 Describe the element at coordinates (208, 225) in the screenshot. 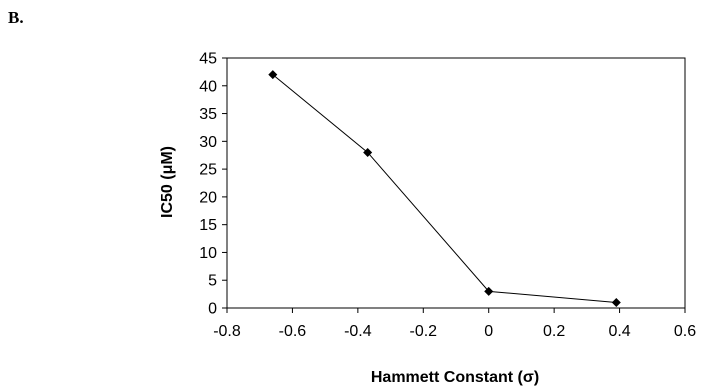

I see `y-tick-label: 15` at that location.